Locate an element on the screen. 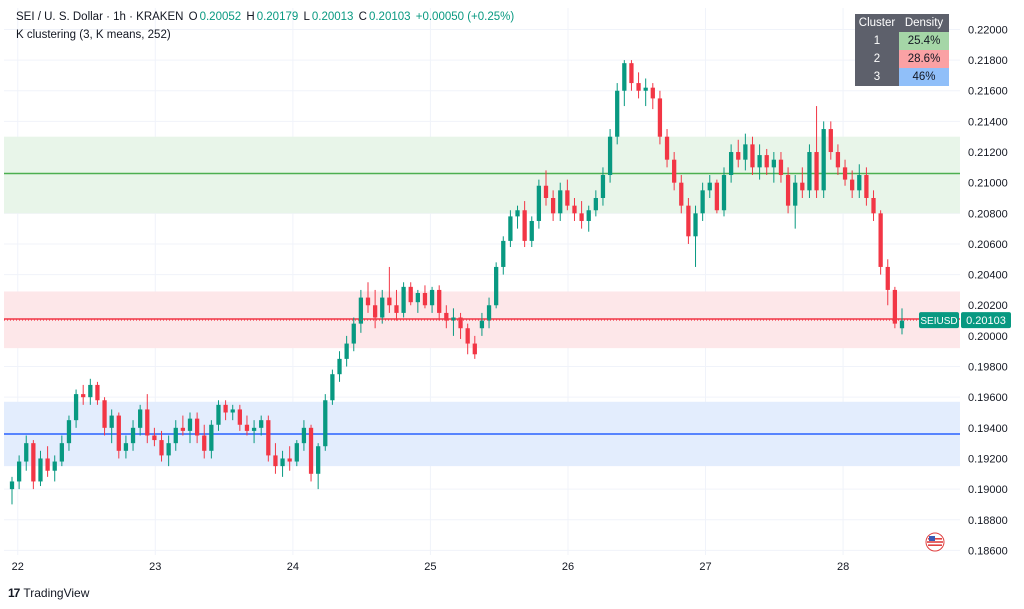 Image resolution: width=1024 pixels, height=609 pixels. time-axis: 22 23 24 25 26 27 28 is located at coordinates (431, 567).